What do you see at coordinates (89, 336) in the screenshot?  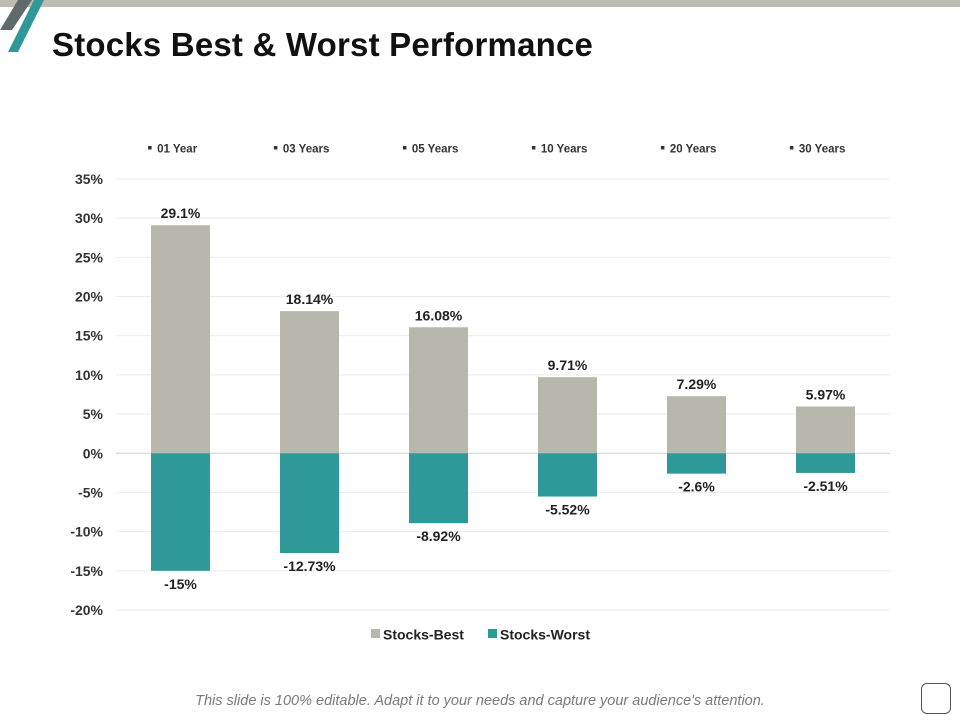 I see `y-tick-label: 15%` at bounding box center [89, 336].